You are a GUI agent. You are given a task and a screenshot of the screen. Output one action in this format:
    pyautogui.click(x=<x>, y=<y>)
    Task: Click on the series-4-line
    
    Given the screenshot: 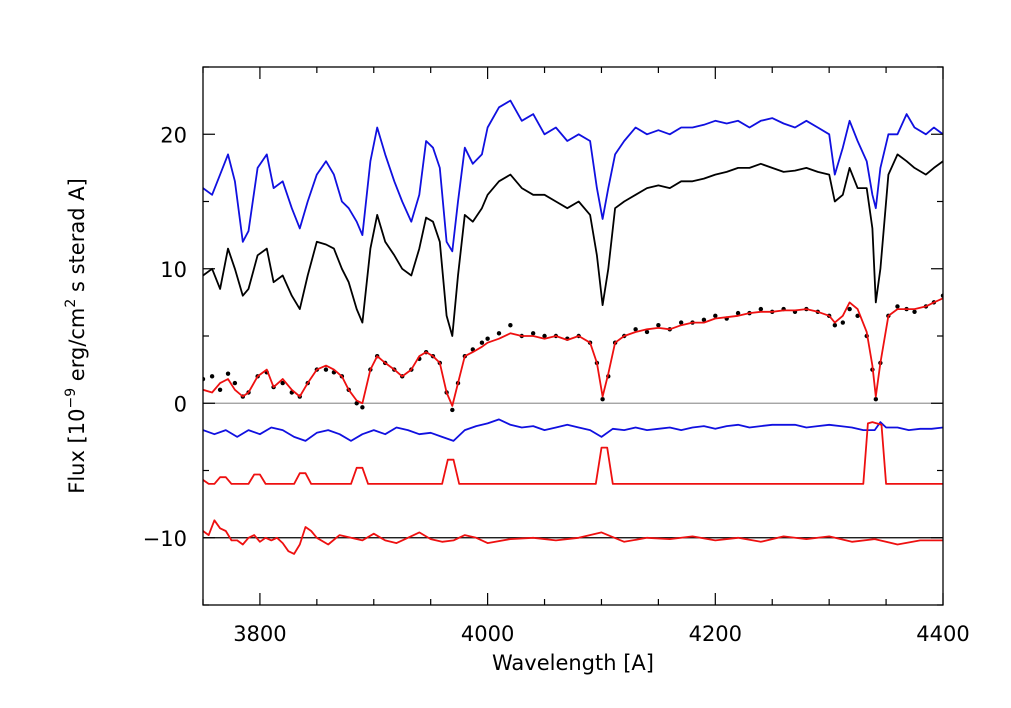 What is the action you would take?
    pyautogui.click(x=573, y=430)
    